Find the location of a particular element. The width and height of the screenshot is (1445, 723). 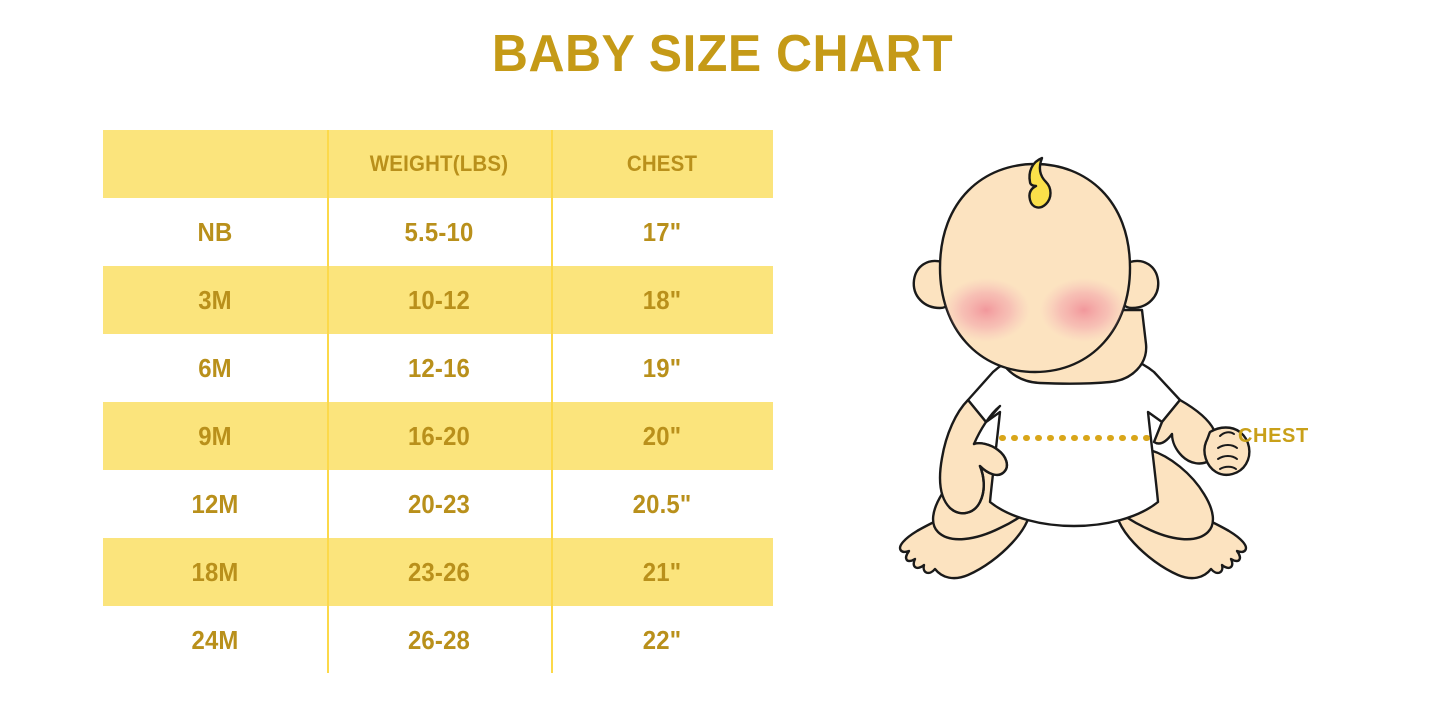

cell-chest-text: 21" is located at coordinates (662, 571).